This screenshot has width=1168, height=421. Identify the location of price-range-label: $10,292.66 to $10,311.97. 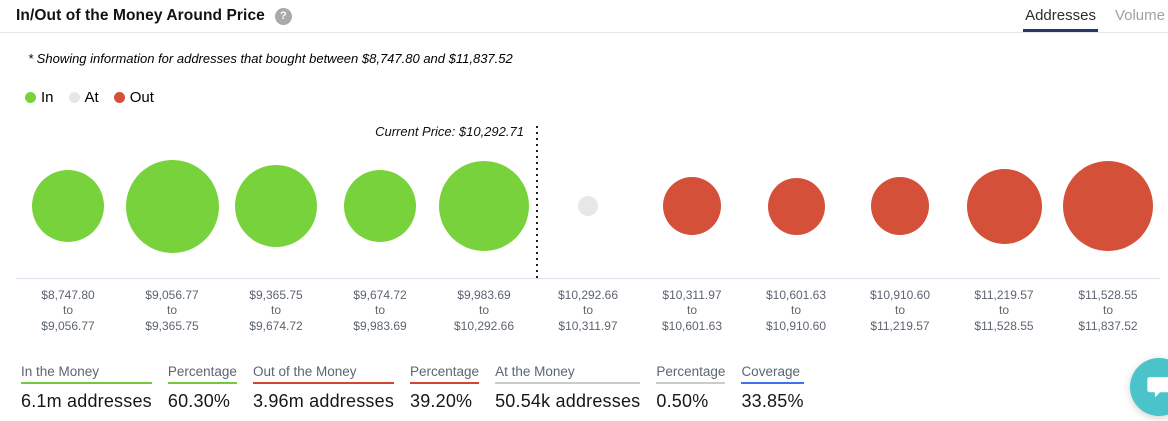
(588, 310).